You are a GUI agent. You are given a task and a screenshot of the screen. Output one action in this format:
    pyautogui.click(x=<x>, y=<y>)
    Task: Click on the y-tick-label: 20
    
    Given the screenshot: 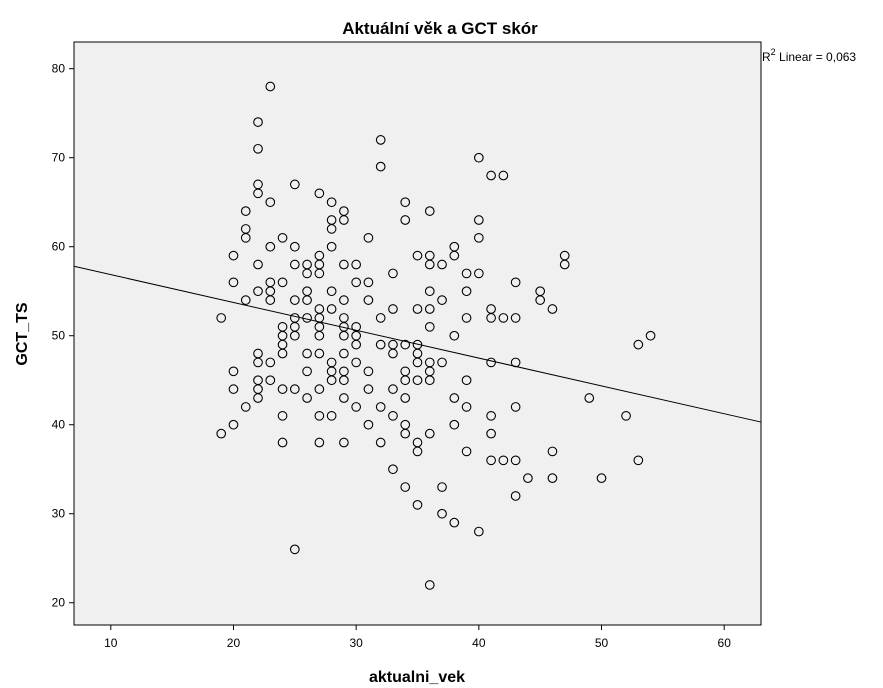 What is the action you would take?
    pyautogui.click(x=59, y=603)
    